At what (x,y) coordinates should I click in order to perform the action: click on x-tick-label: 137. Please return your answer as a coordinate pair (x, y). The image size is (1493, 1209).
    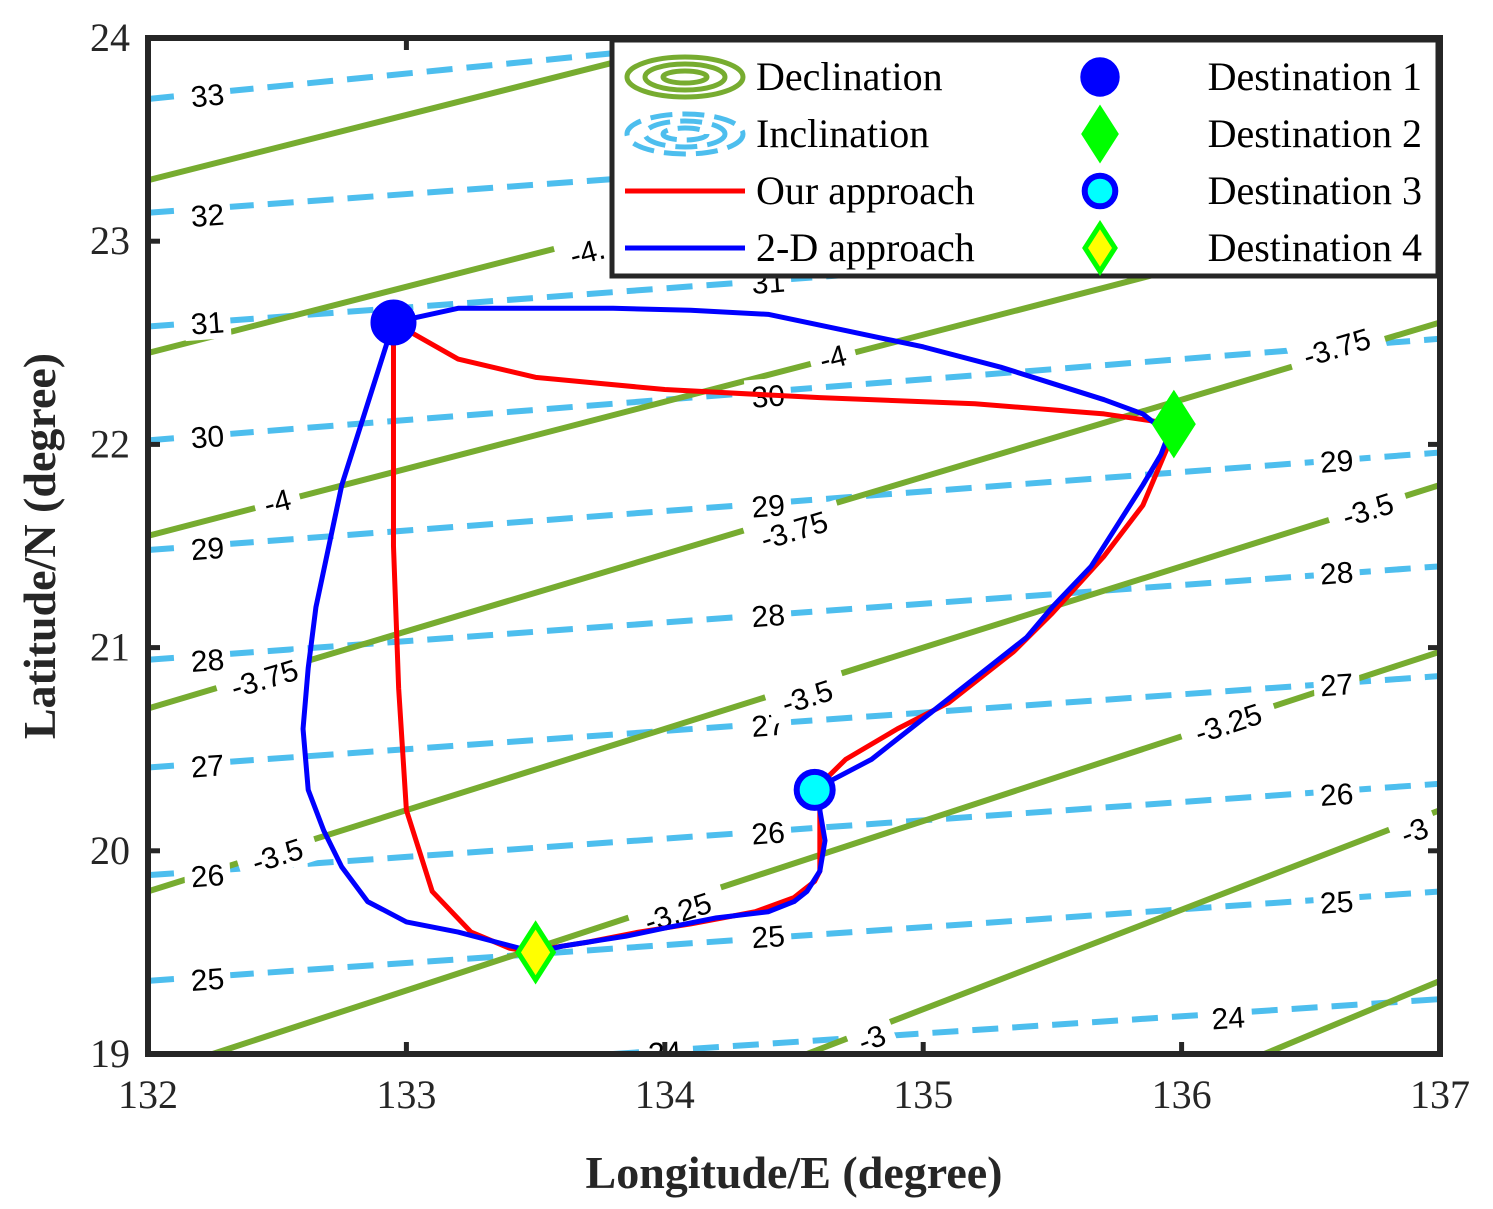
    Looking at the image, I should click on (1440, 1094).